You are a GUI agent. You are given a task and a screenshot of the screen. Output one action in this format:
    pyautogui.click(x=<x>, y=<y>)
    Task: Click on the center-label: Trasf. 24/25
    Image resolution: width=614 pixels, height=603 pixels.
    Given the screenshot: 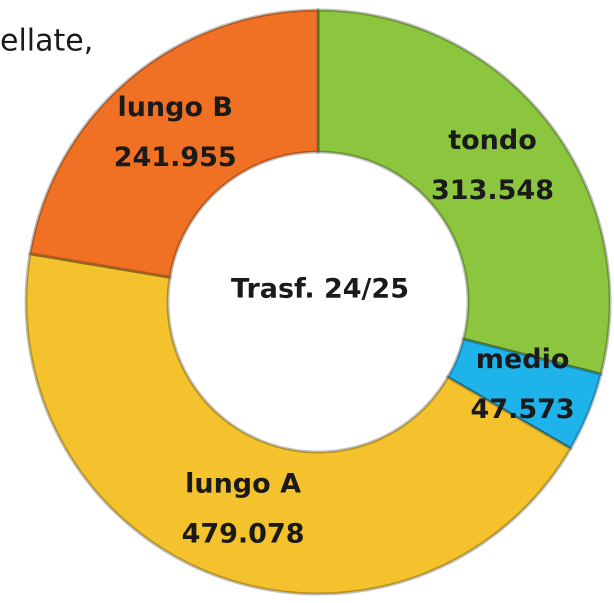 What is the action you would take?
    pyautogui.click(x=320, y=289)
    